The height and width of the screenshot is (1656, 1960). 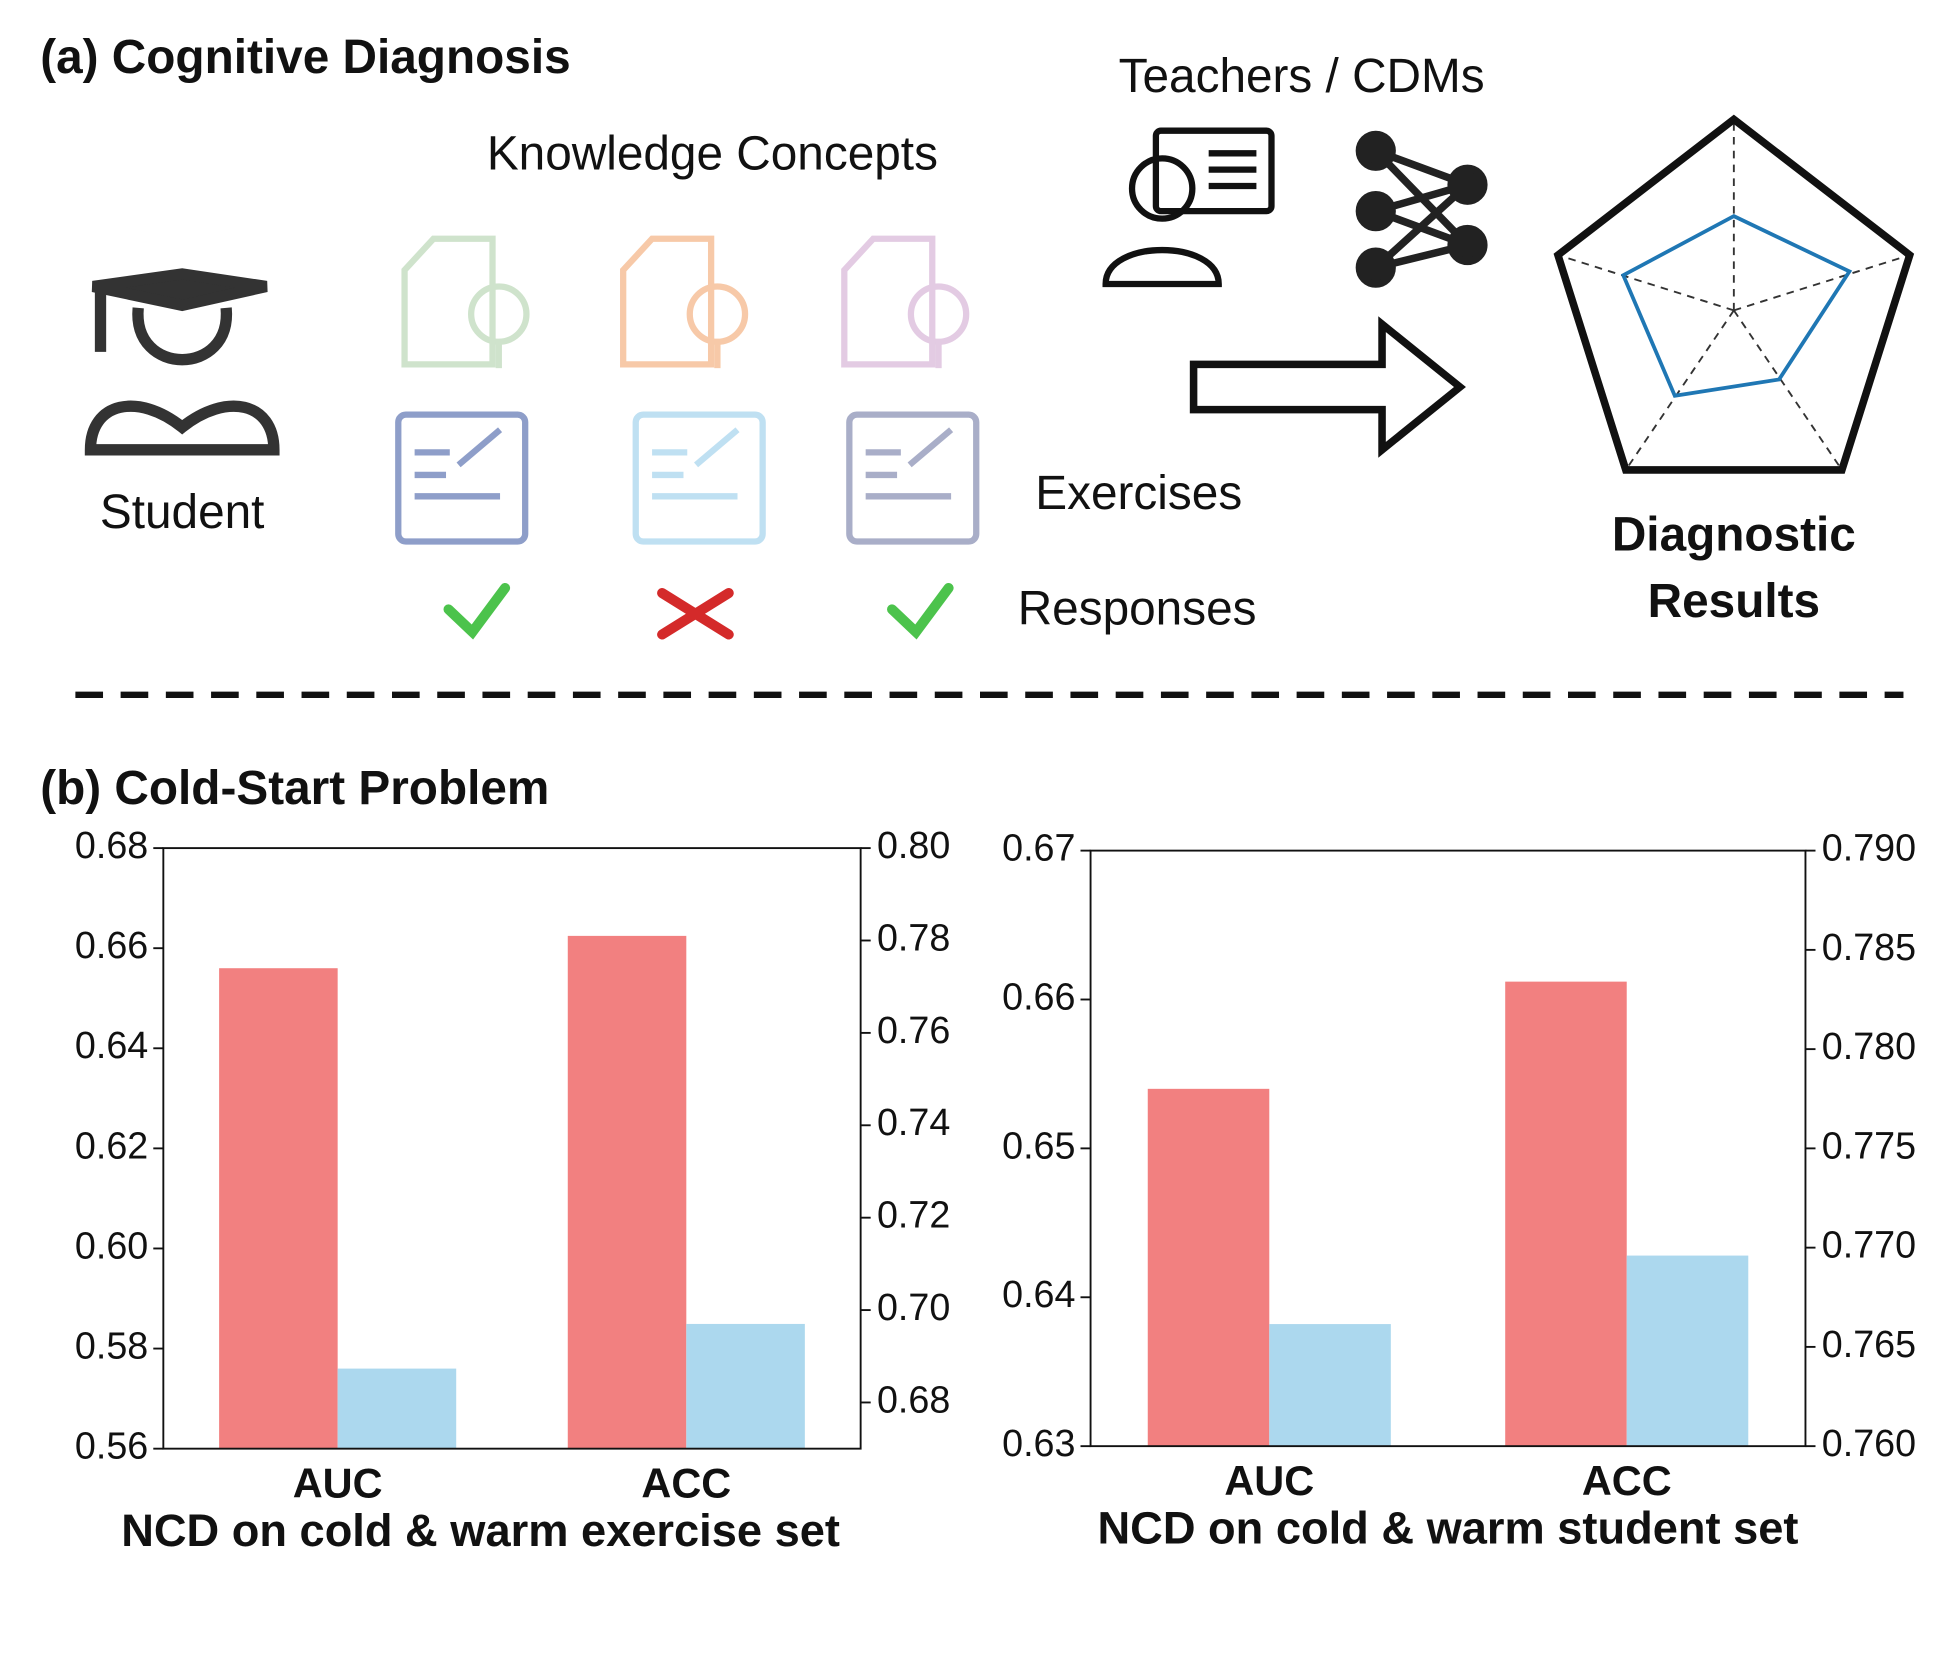 I want to click on y2-tick-label: 0.780, so click(x=1869, y=1046).